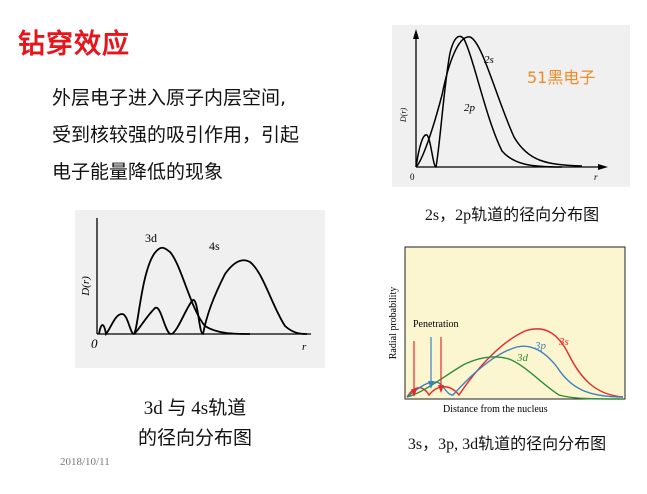 The height and width of the screenshot is (494, 647). I want to click on body-text: 外层电子进入原子内层空间, 受到核较强的吸引作用，引起 电子能量降低的现象, so click(217, 135).